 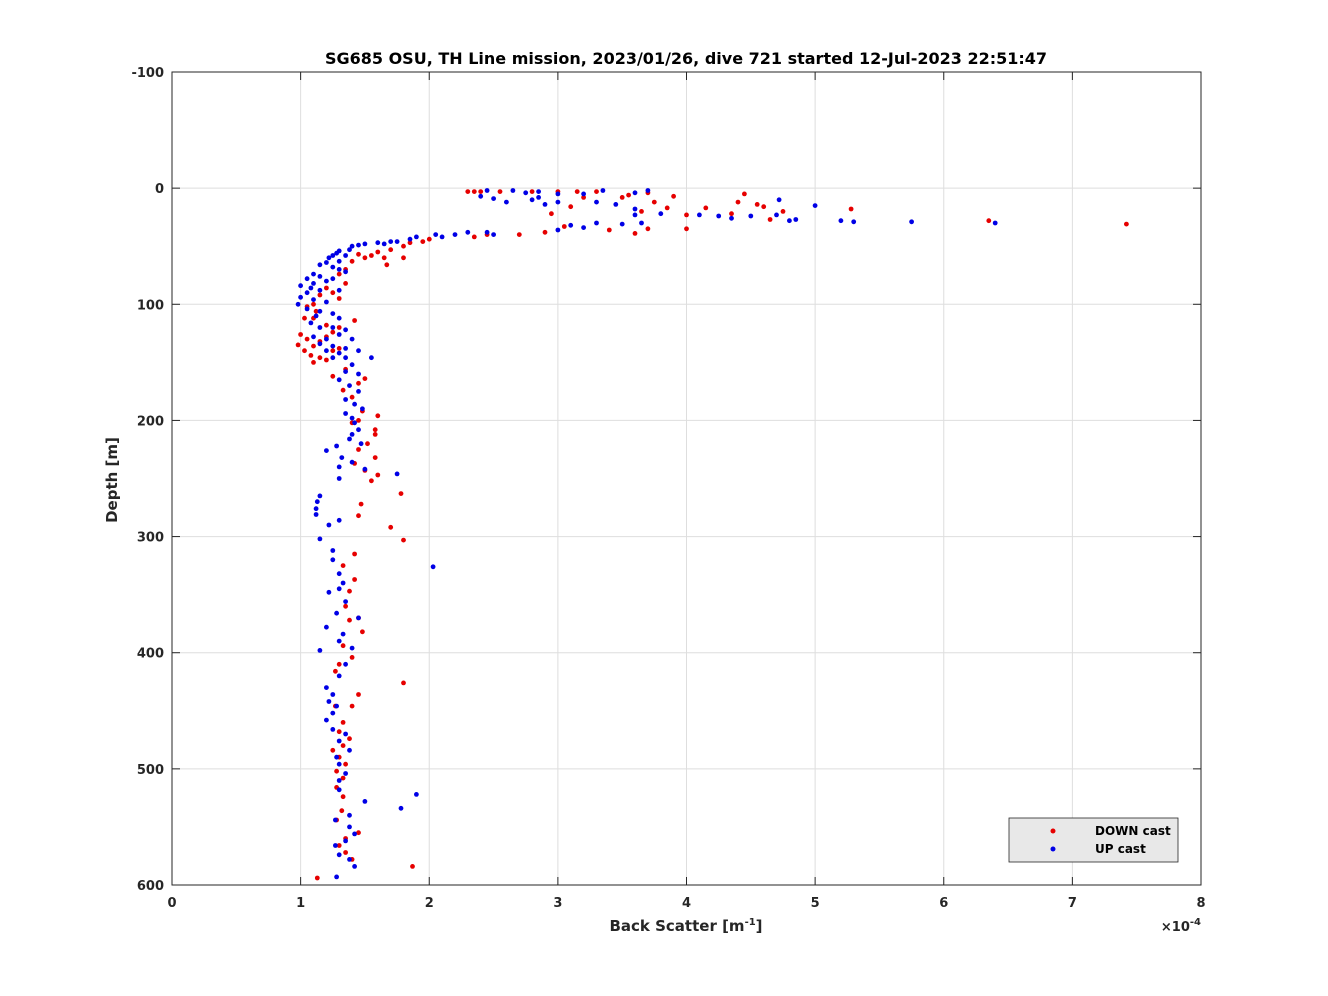 I want to click on x-tick-label: 2, so click(x=429, y=903).